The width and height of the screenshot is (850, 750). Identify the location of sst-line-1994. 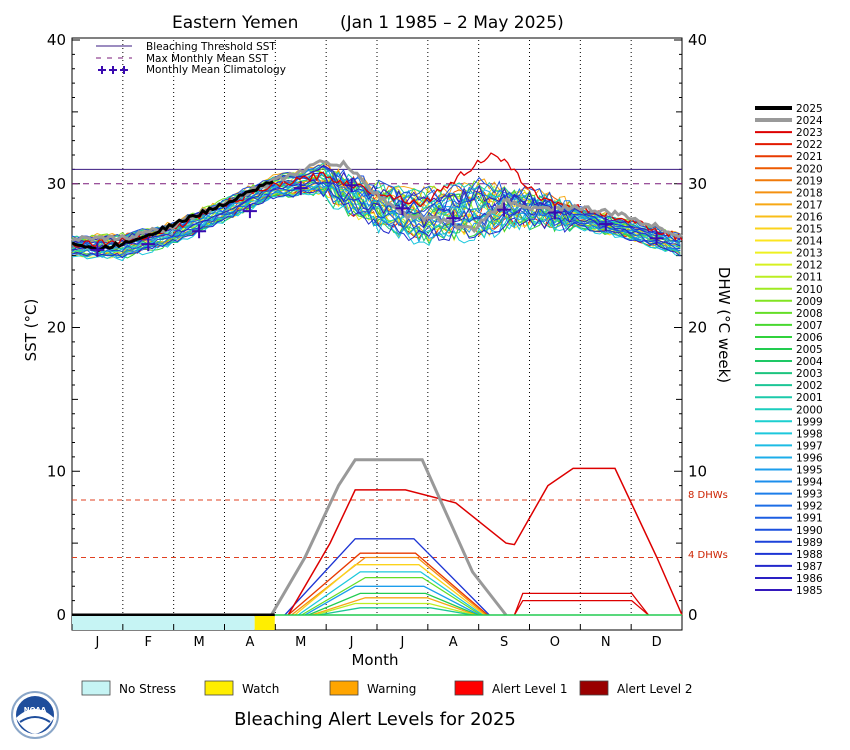
(376, 214).